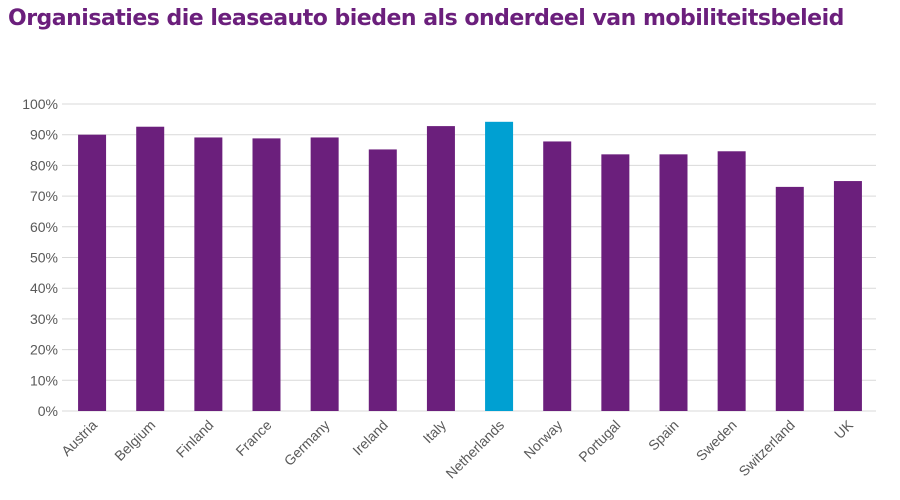 This screenshot has width=900, height=500. I want to click on y-tick-label: 60%, so click(44, 227).